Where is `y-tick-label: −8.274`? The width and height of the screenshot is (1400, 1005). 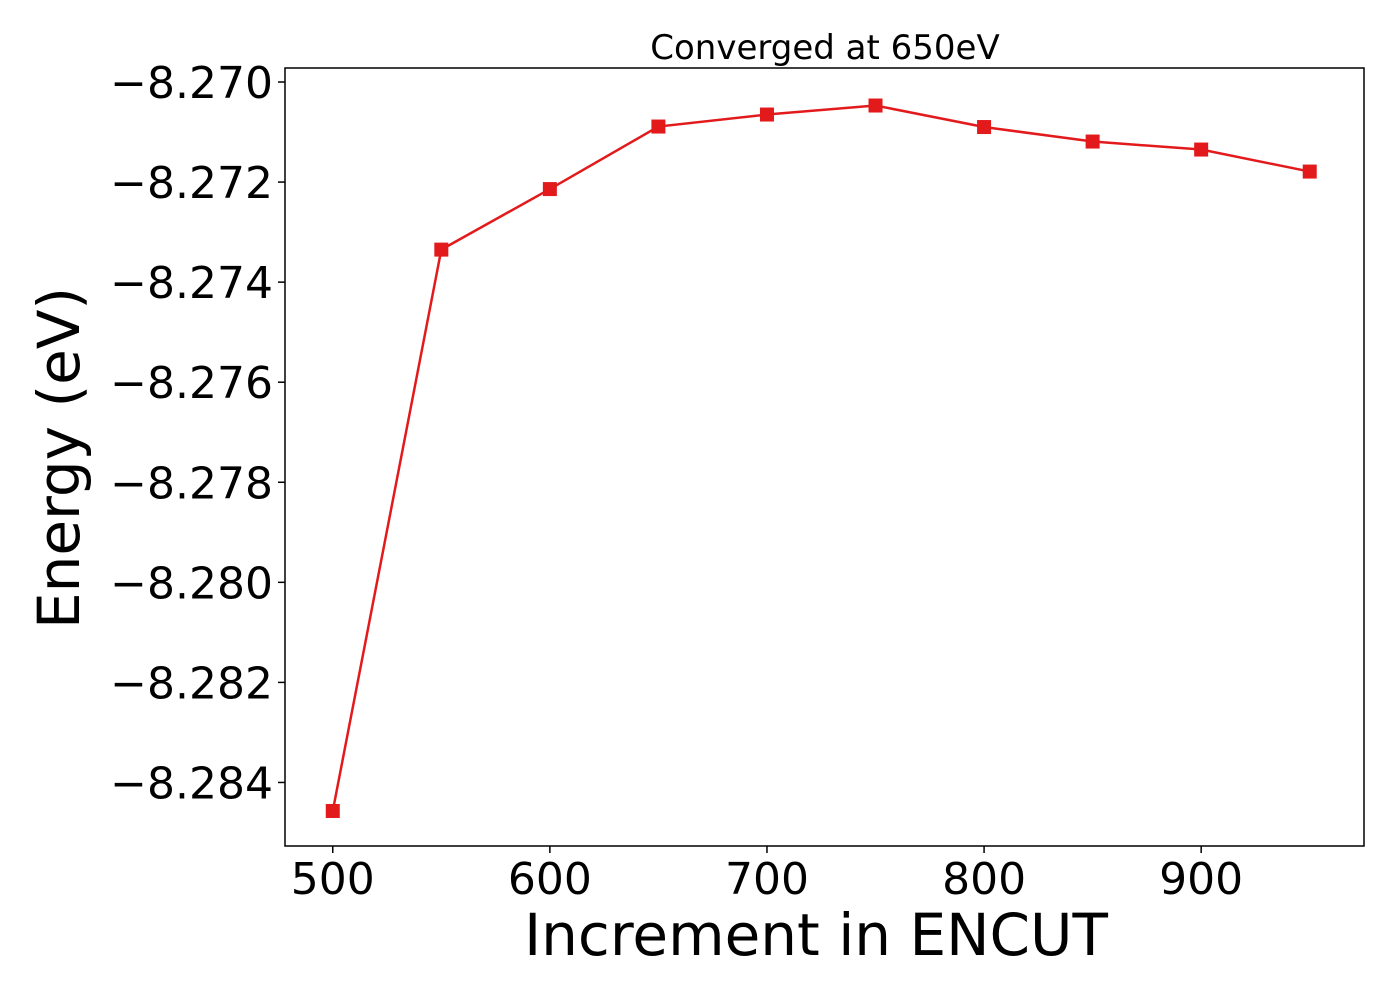 y-tick-label: −8.274 is located at coordinates (191, 283).